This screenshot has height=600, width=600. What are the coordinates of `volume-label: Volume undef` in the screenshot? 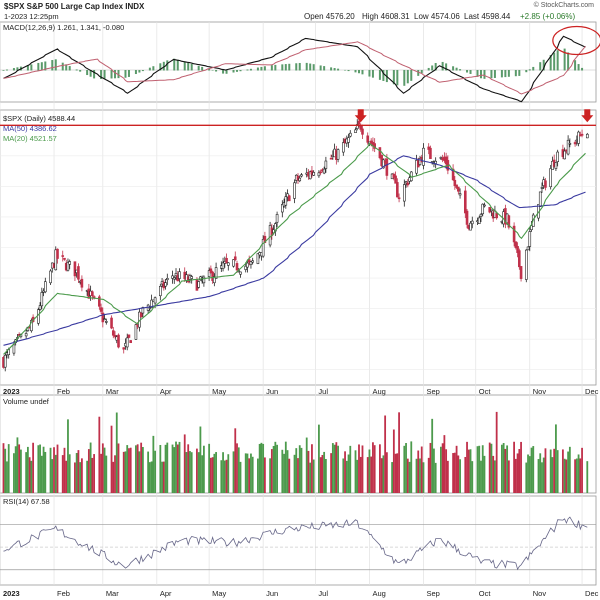 It's located at (26, 401).